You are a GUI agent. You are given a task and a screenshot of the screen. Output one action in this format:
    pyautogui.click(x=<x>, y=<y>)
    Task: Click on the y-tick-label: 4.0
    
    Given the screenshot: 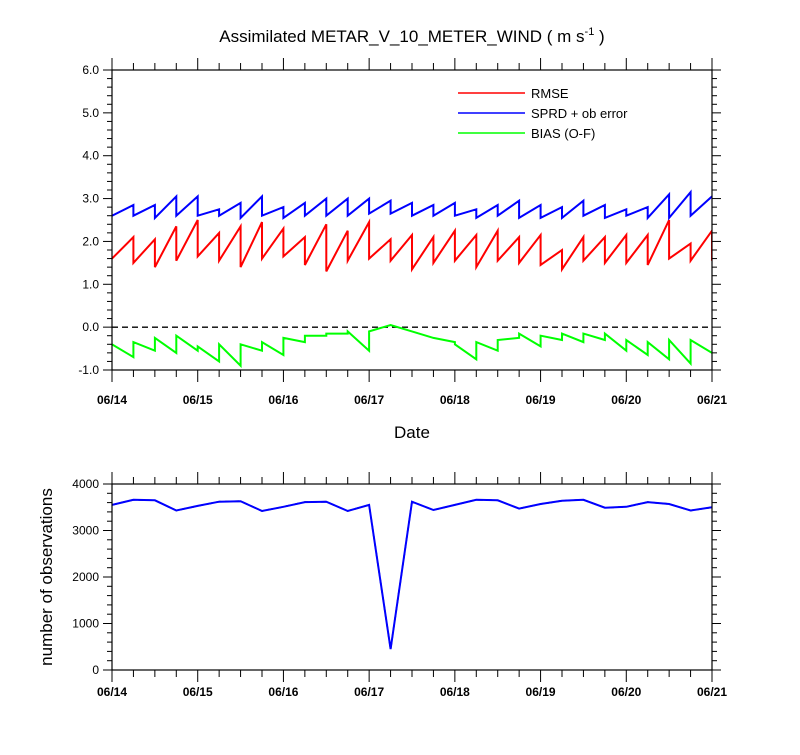 What is the action you would take?
    pyautogui.click(x=90, y=156)
    